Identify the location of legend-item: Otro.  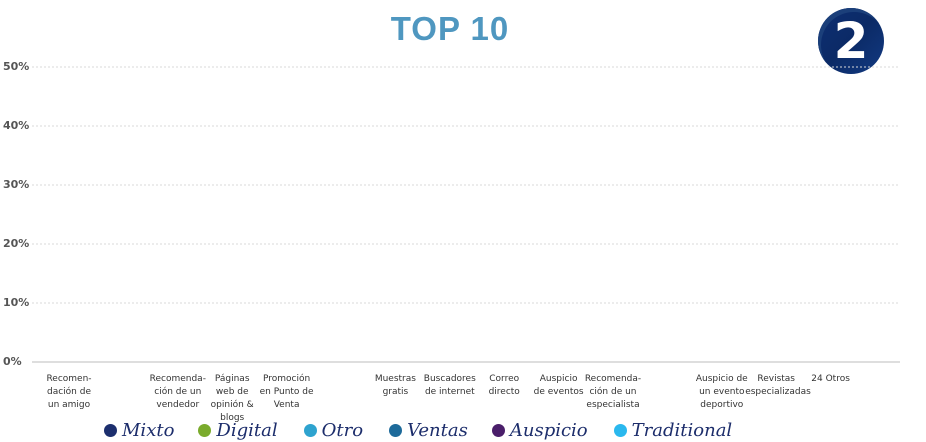
(333, 430).